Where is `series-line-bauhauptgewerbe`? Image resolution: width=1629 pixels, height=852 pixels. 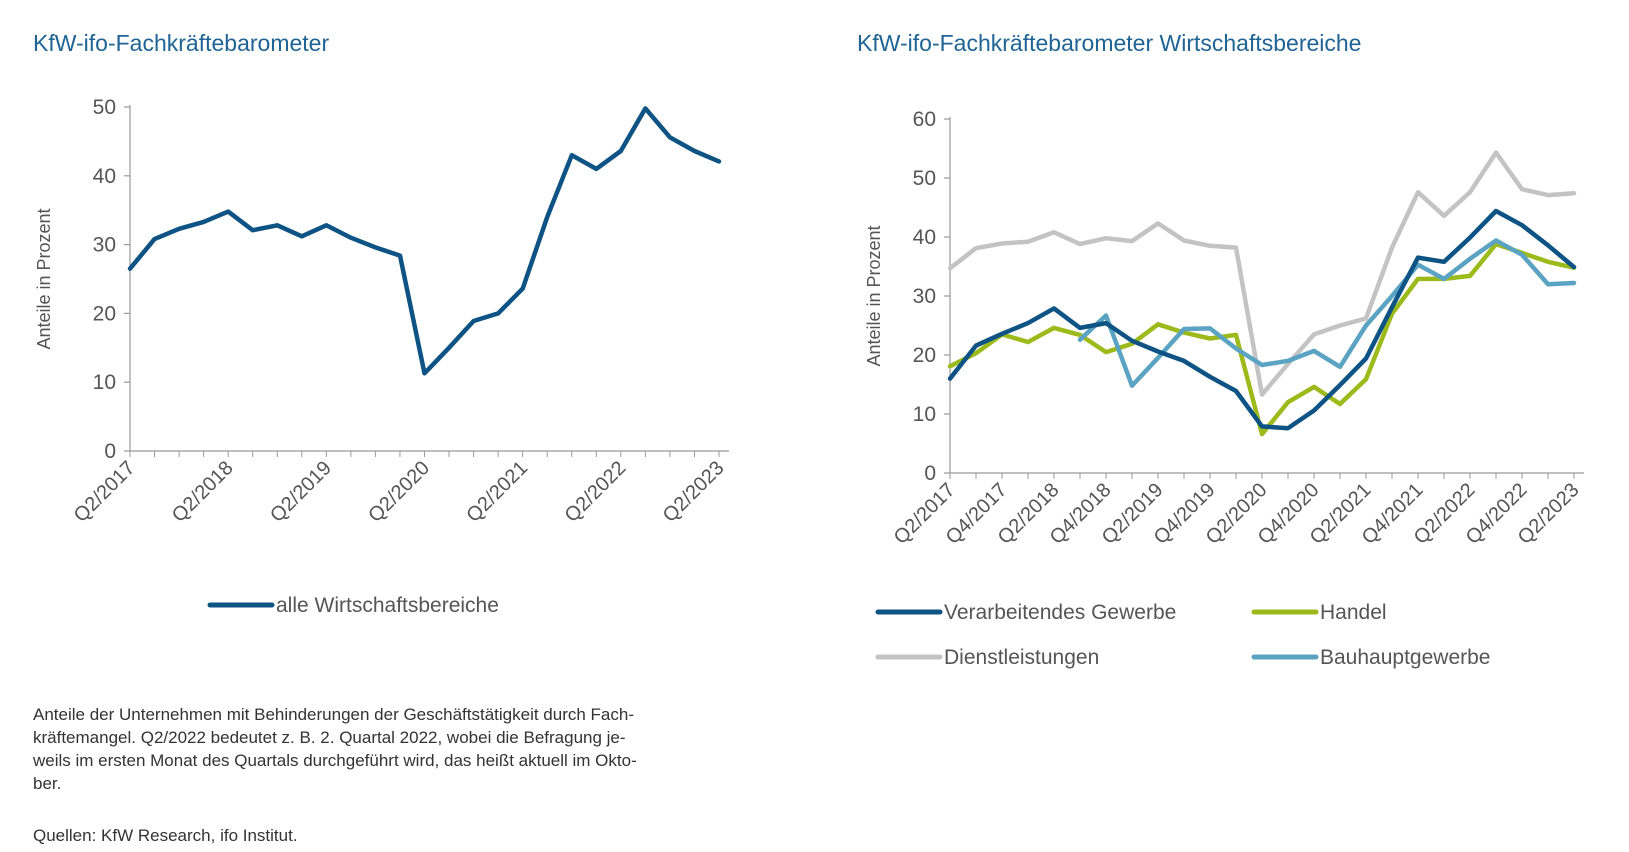
series-line-bauhauptgewerbe is located at coordinates (1327, 313).